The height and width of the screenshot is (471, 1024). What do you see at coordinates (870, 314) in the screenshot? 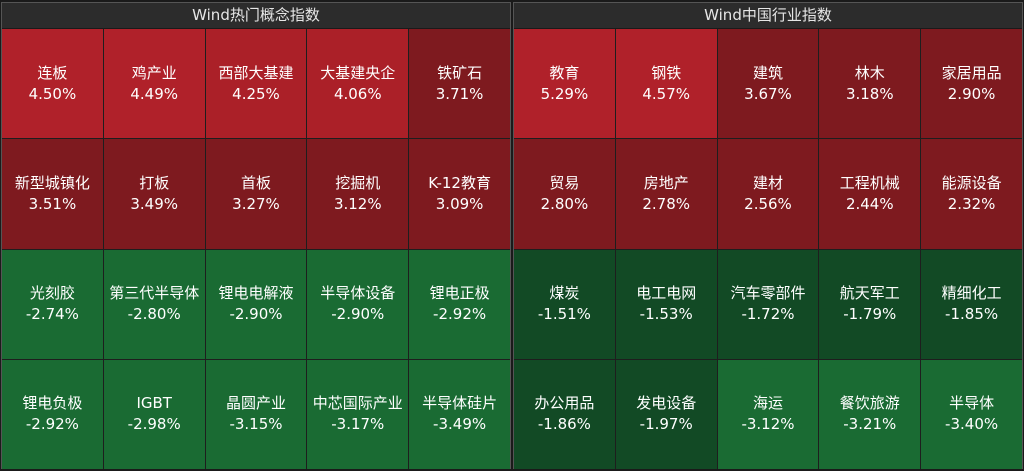
I see `index-change-value: -1.79%` at bounding box center [870, 314].